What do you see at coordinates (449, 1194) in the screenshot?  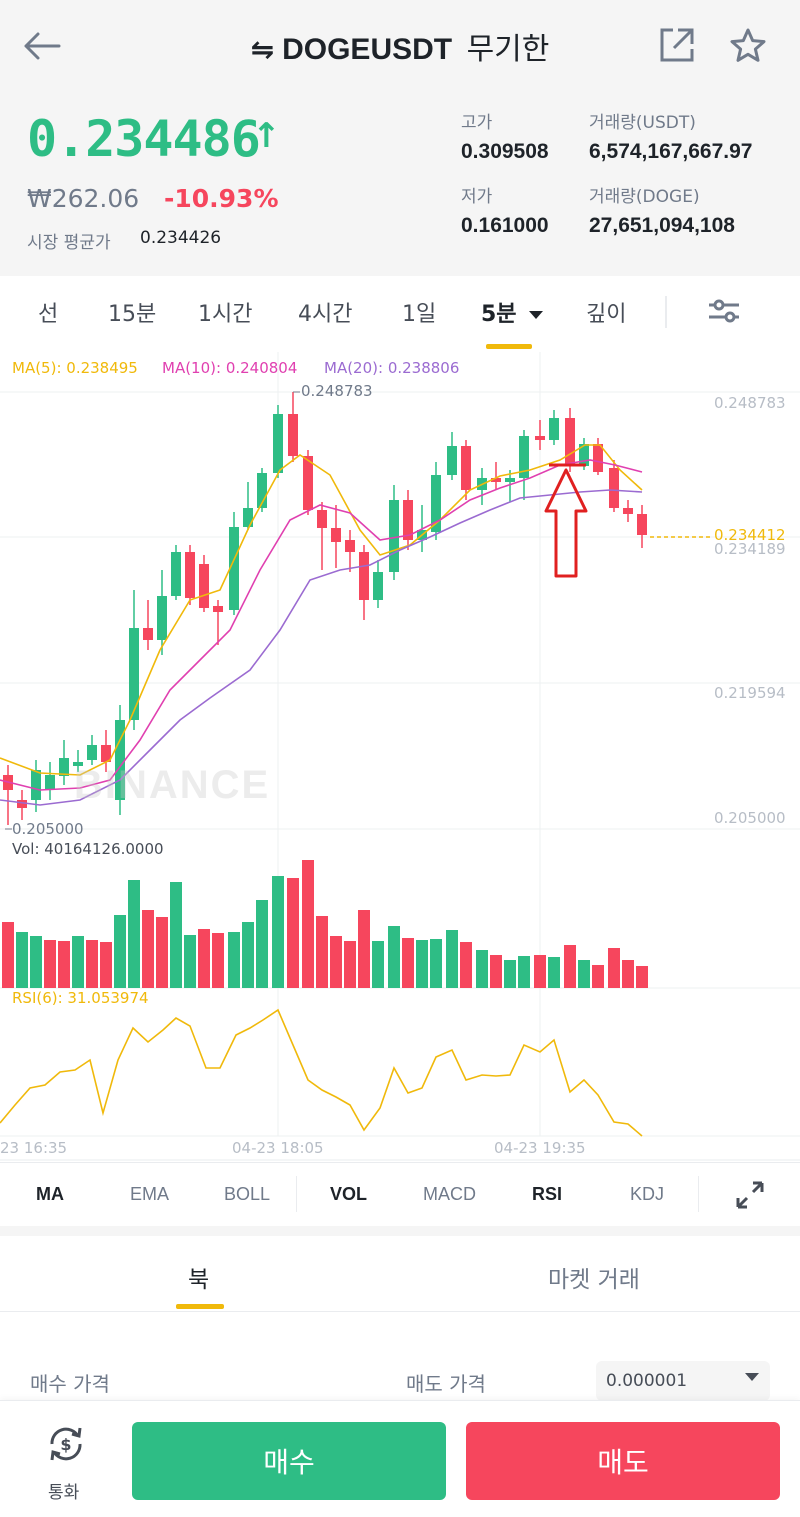 I see `indicator-macd: MACD` at bounding box center [449, 1194].